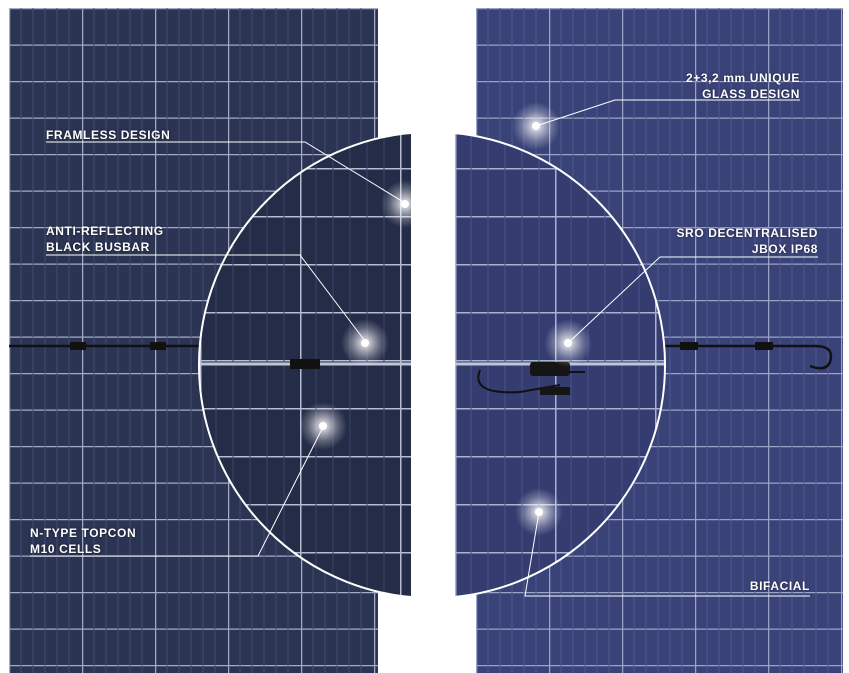  What do you see at coordinates (83, 541) in the screenshot?
I see `callout-ntype-topcon: N-TYPE TOPCON M10 CELLS` at bounding box center [83, 541].